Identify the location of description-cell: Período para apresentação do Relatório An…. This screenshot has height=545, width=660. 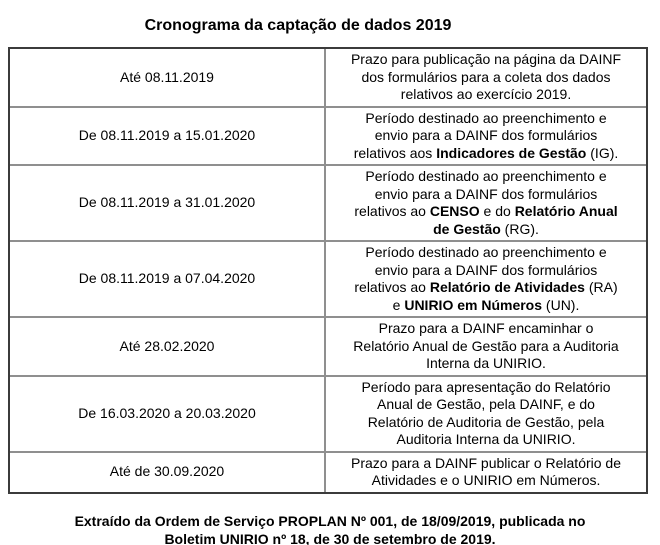
(485, 413).